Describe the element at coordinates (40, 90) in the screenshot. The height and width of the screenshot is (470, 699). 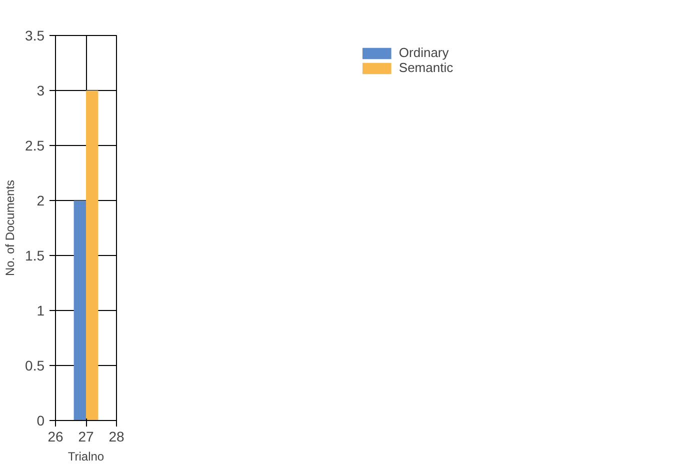
I see `y-tick-label: 3` at that location.